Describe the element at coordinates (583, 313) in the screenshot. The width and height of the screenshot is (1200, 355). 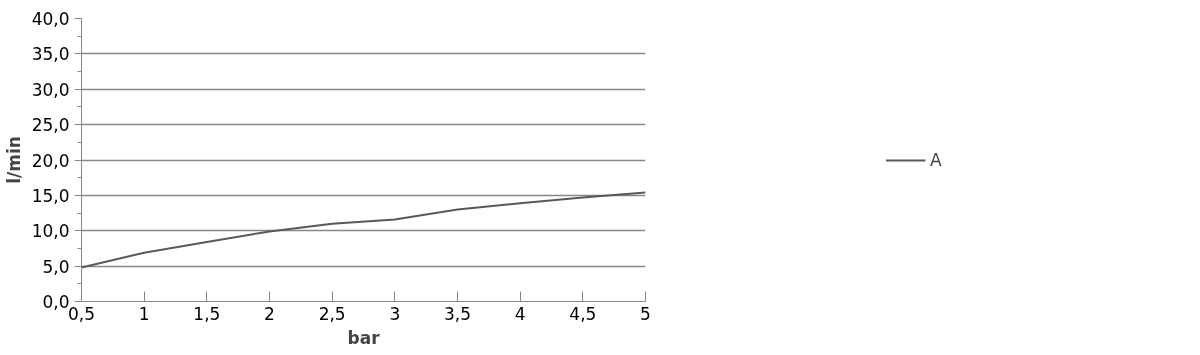
I see `x-tick-label: 4,5` at that location.